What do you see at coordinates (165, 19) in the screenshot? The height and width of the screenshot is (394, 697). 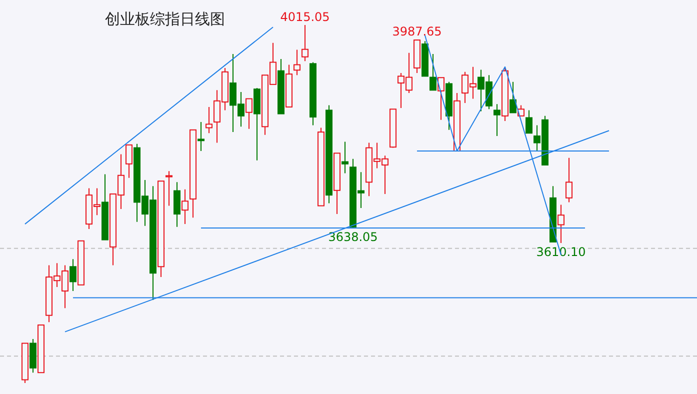 I see `chart-title: 创业板综指日线图` at bounding box center [165, 19].